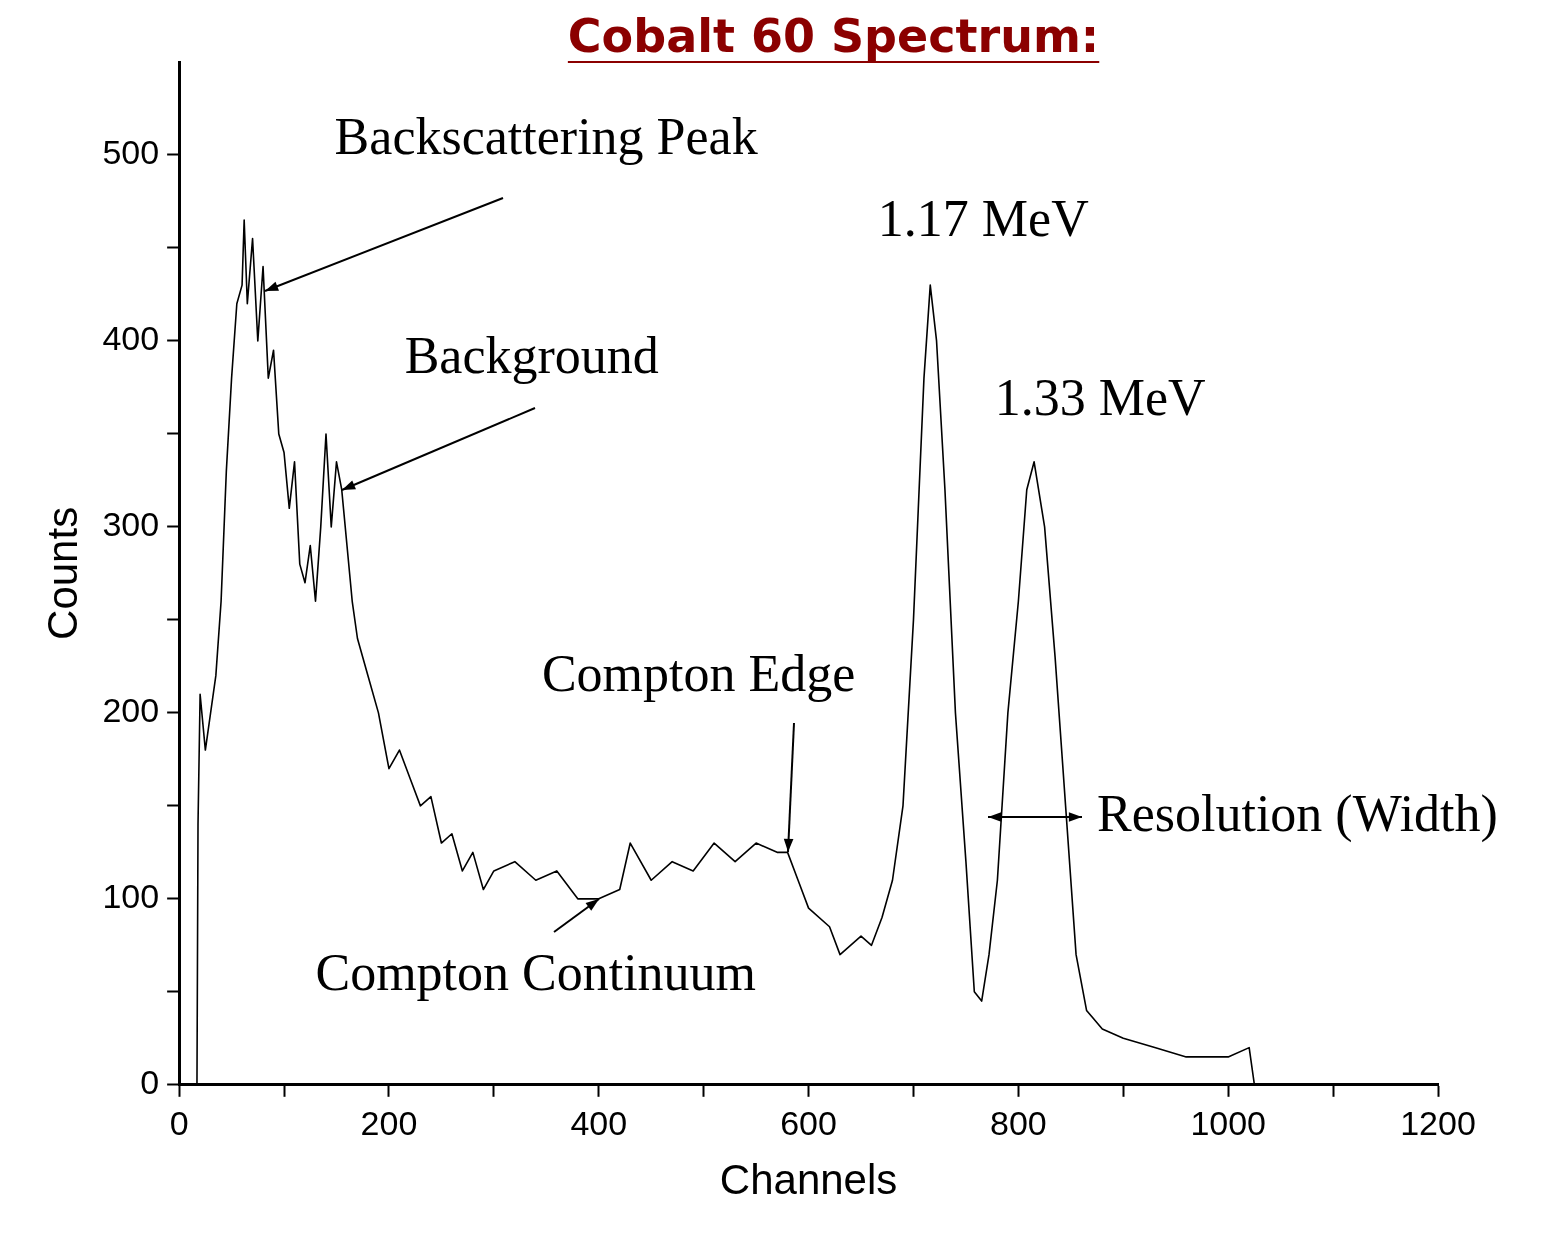 The height and width of the screenshot is (1236, 1556). I want to click on annotation: 1.17 MeV, so click(983, 218).